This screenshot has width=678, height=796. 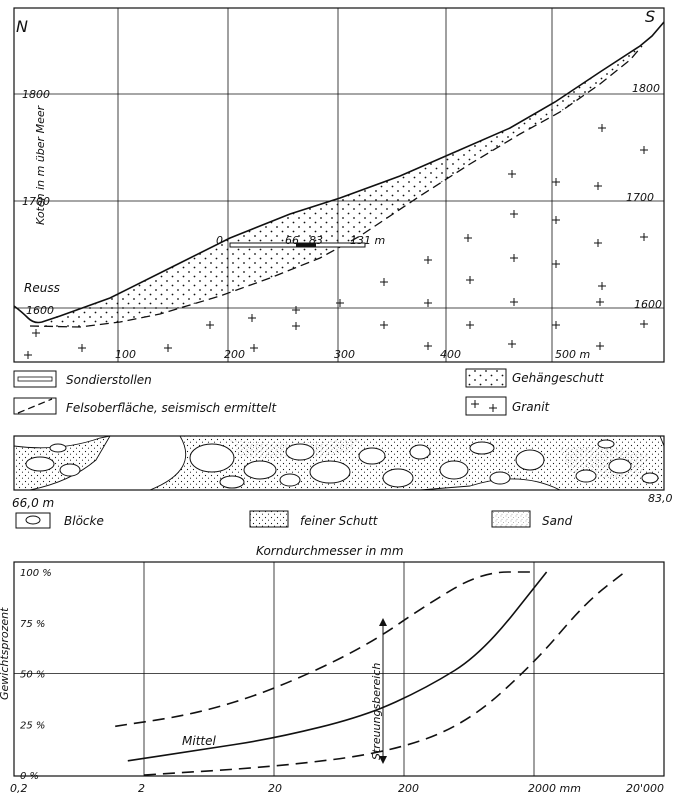 I want to click on chart-x-tick: 0,2, so click(x=19, y=788).